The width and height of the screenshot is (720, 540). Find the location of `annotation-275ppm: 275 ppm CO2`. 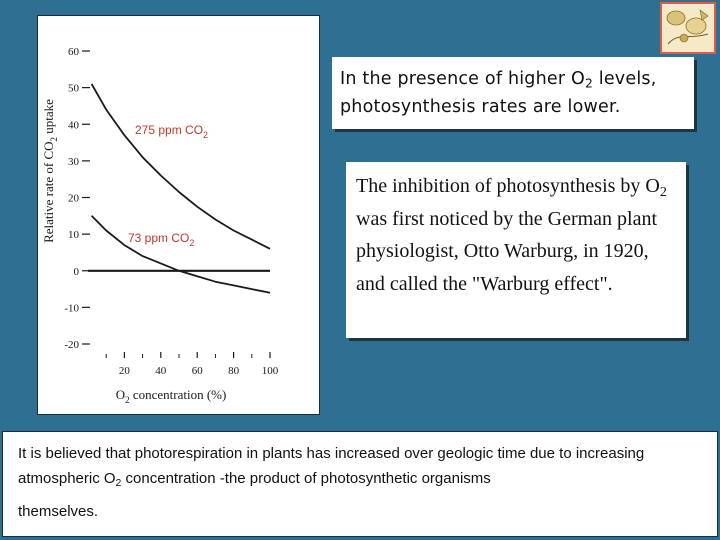

annotation-275ppm: 275 ppm CO2 is located at coordinates (171, 131).